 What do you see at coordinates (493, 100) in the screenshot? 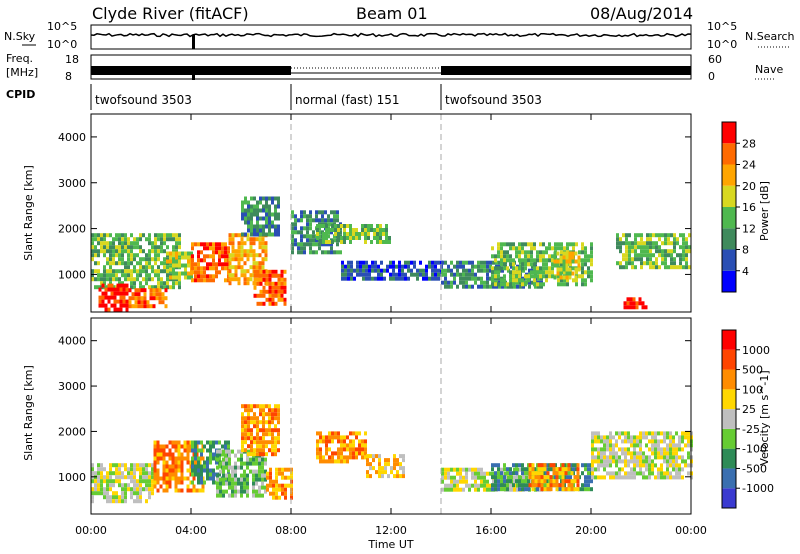
I see `cpid-segment-label: twofsound 3503` at bounding box center [493, 100].